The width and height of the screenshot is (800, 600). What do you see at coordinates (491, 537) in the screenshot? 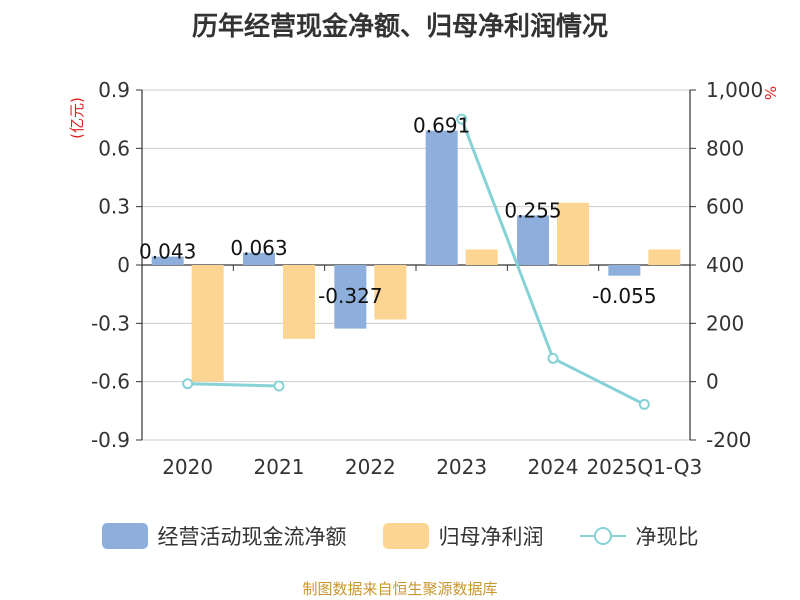
I see `legend-label-net-profit: 归母净利润` at bounding box center [491, 537].